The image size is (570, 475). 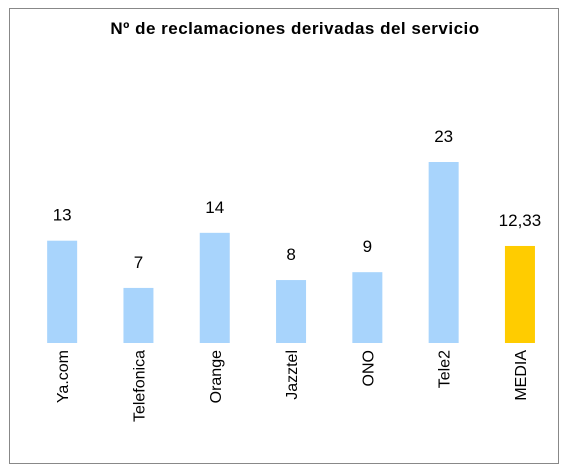 I want to click on x-tick-label: Orange, so click(x=216, y=376).